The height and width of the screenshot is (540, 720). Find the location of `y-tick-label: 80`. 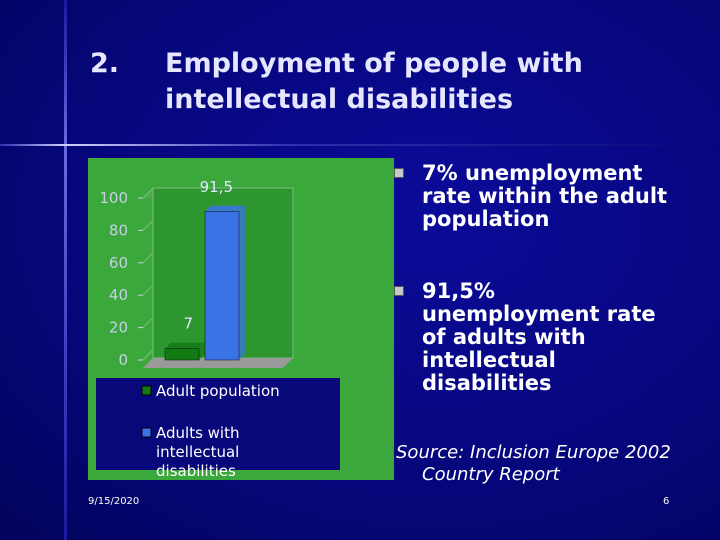

y-tick-label: 80 is located at coordinates (118, 230).